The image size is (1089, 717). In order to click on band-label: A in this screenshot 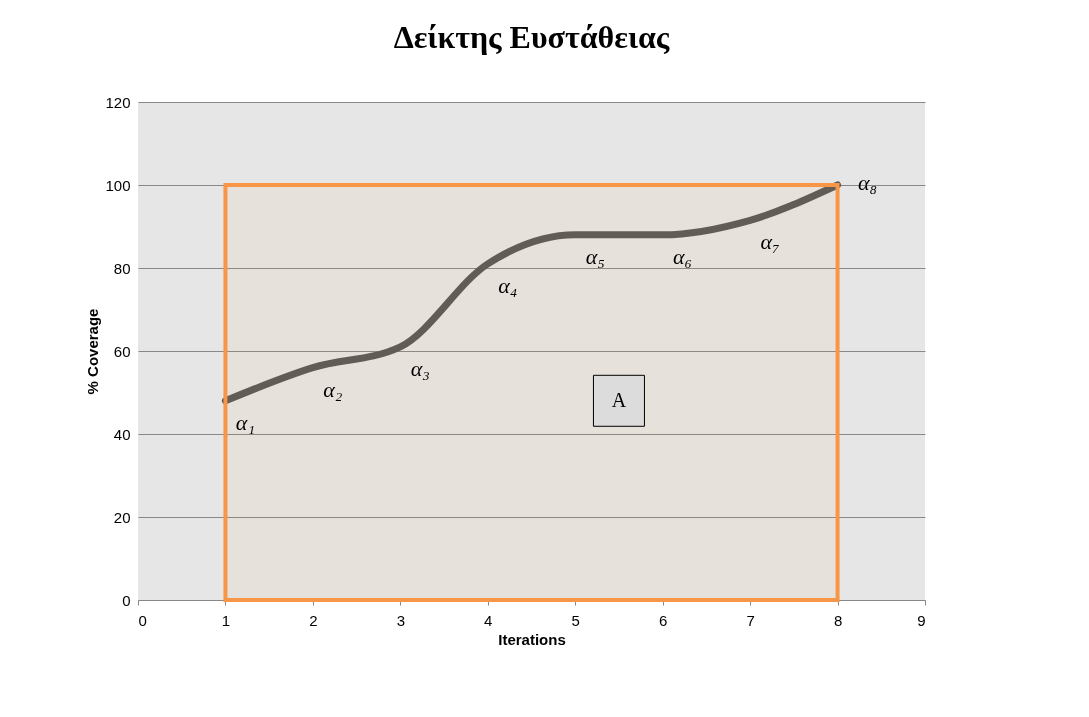, I will do `click(619, 399)`.